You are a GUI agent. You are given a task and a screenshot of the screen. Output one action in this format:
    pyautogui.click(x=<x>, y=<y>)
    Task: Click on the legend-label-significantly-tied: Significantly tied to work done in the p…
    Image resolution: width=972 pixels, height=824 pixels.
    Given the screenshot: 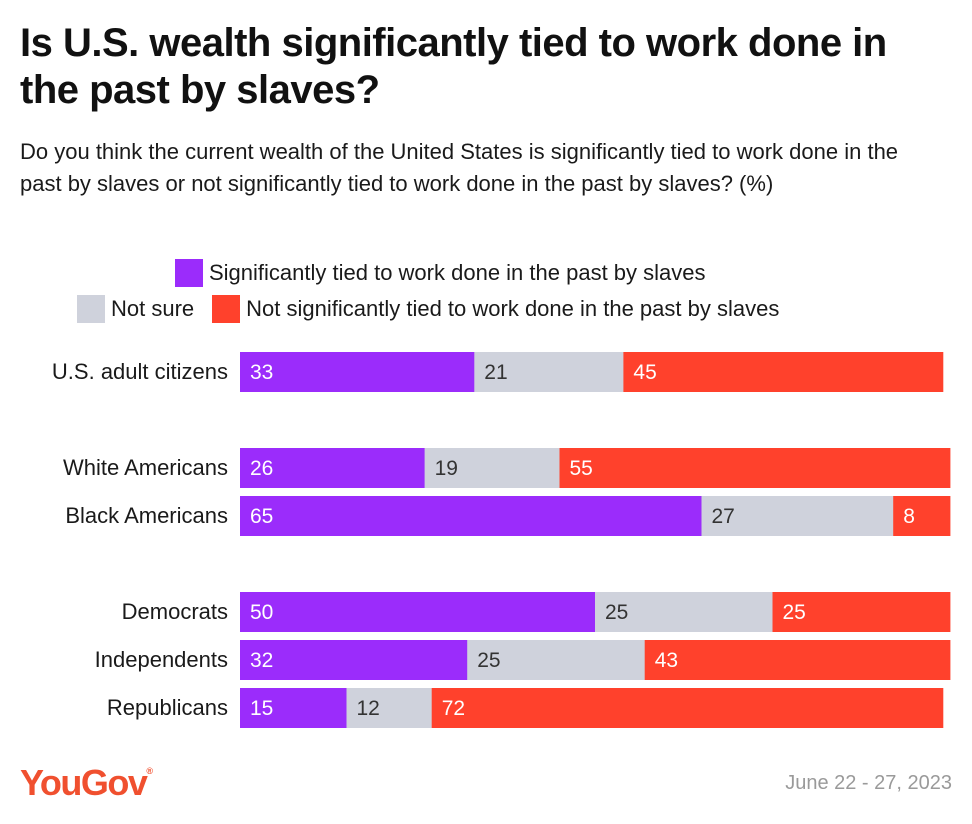 What is the action you would take?
    pyautogui.click(x=457, y=272)
    